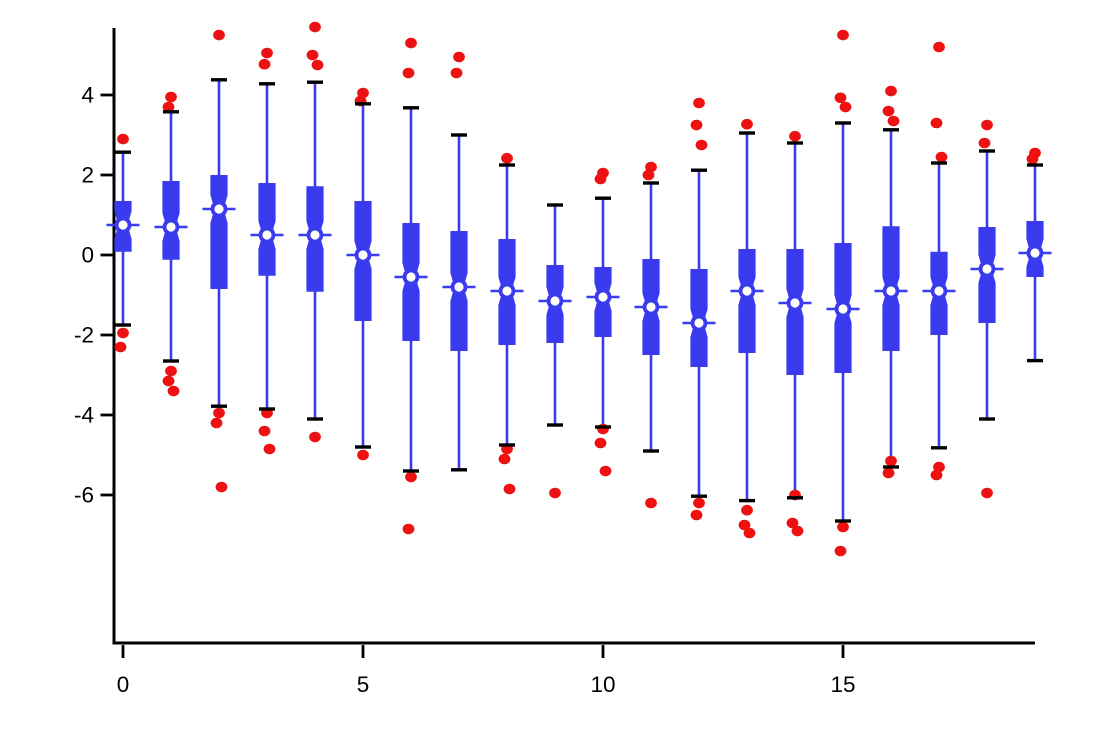 The height and width of the screenshot is (736, 1104). I want to click on y-tick-label--4: -4, so click(84, 415).